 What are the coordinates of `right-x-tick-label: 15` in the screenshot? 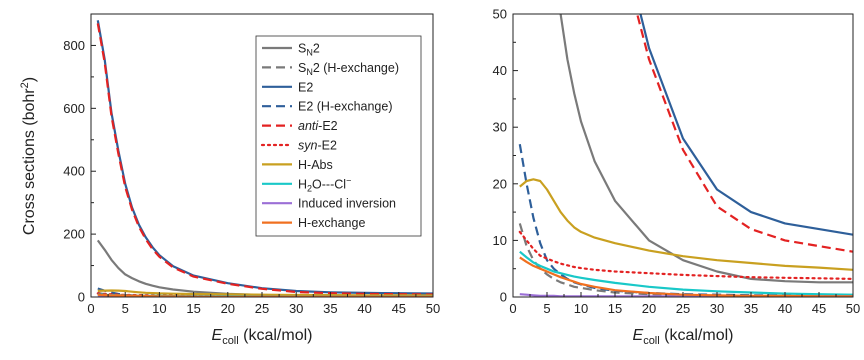 It's located at (615, 308).